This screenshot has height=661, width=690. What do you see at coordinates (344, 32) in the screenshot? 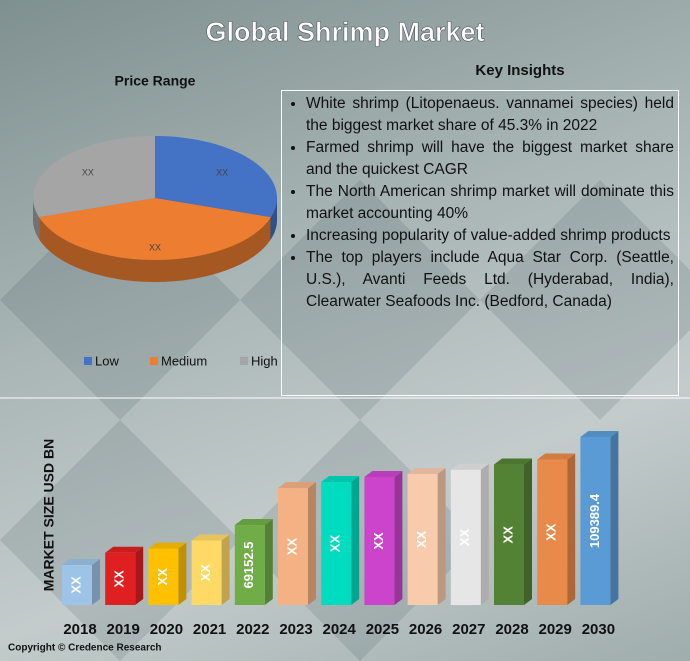
I see `title: Global Shrimp Market` at bounding box center [344, 32].